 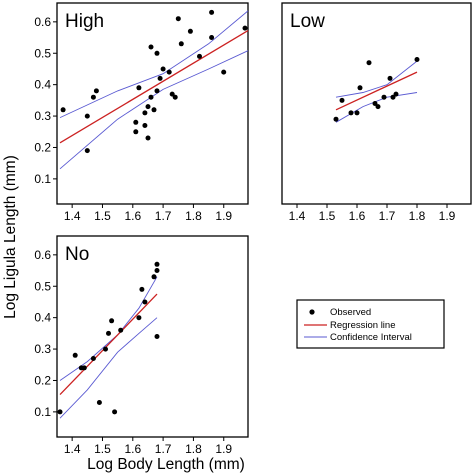 What do you see at coordinates (84, 21) in the screenshot?
I see `panel-label-high: High` at bounding box center [84, 21].